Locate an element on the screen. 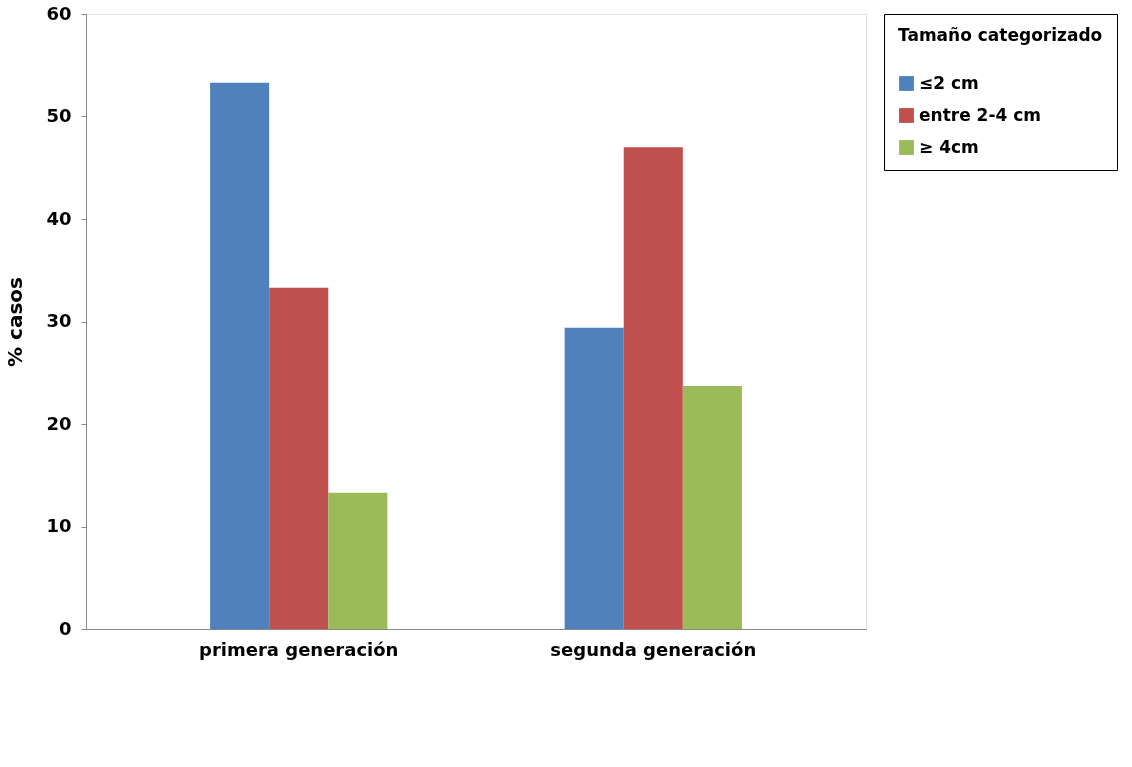  legend-title: Tamaño categorizado is located at coordinates (1000, 35).